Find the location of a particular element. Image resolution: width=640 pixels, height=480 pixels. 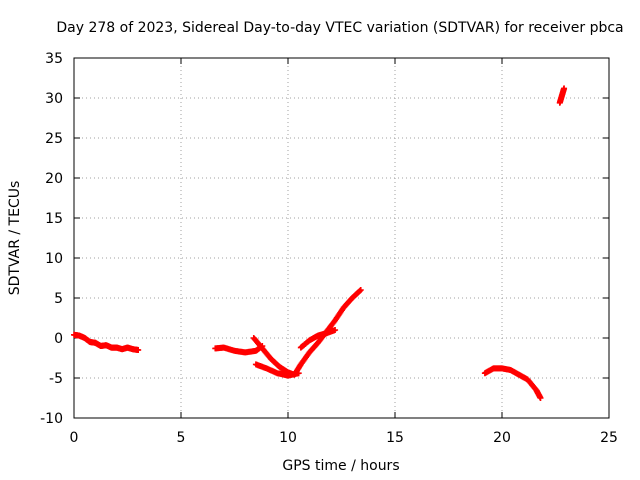

y-axis-label: SDTVAR / TECUs is located at coordinates (15, 238).